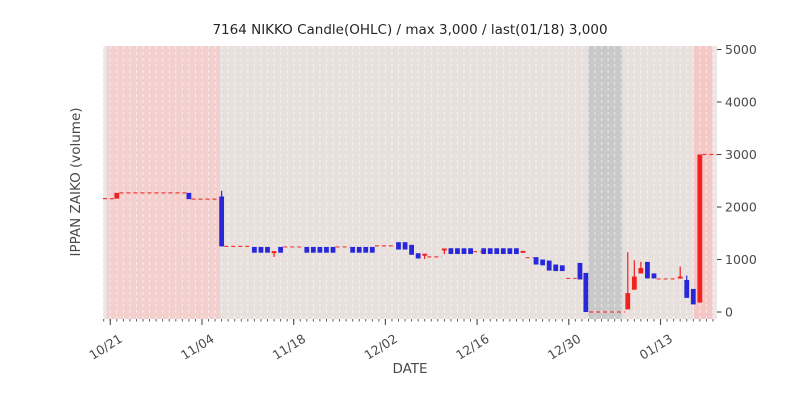 The height and width of the screenshot is (400, 800). I want to click on x-tick-label: 10/21, so click(105, 347).